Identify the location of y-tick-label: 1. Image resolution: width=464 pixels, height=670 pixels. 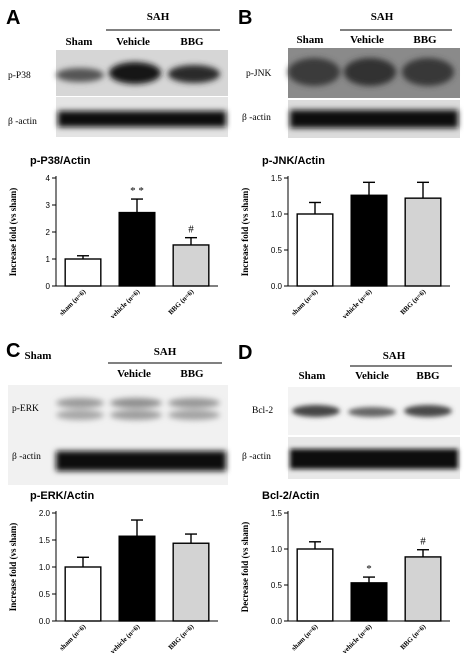
(48, 259).